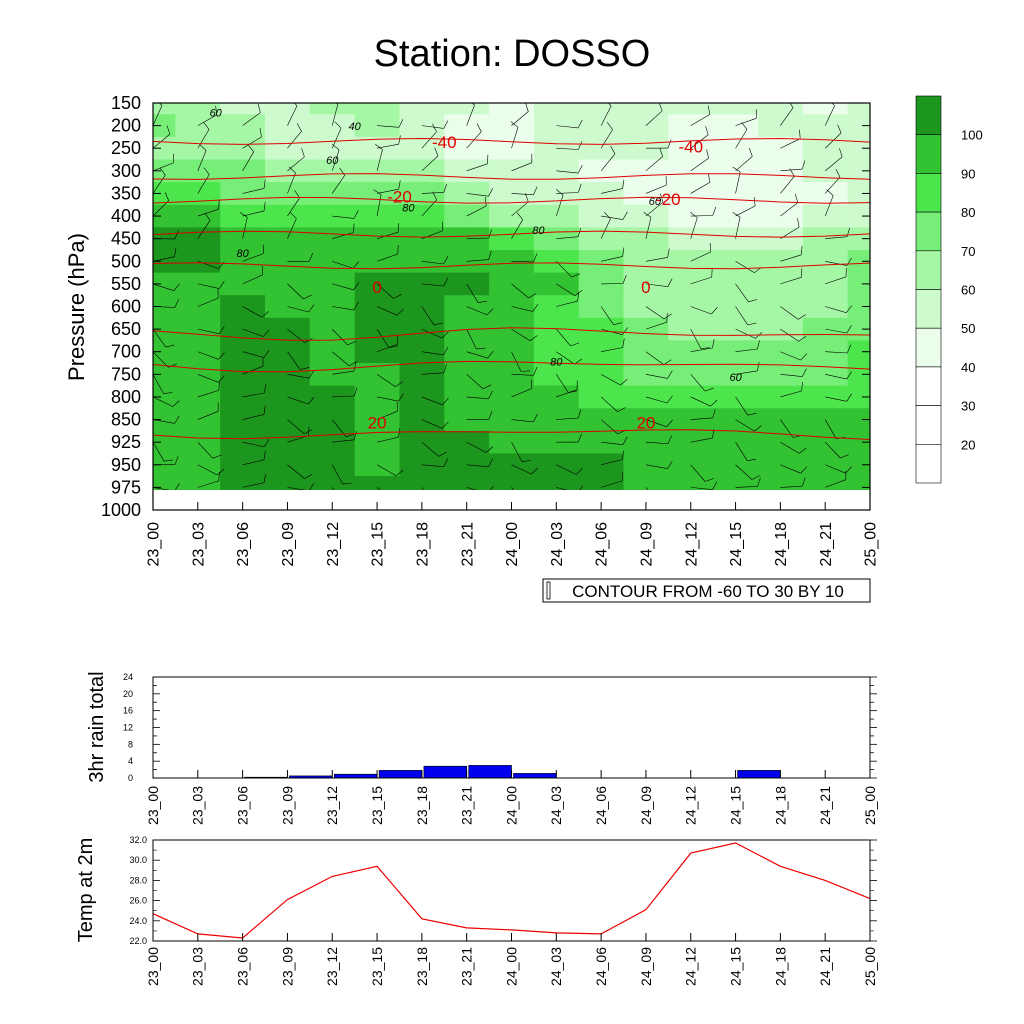  I want to click on time-tick-label: 24_12, so click(691, 805).